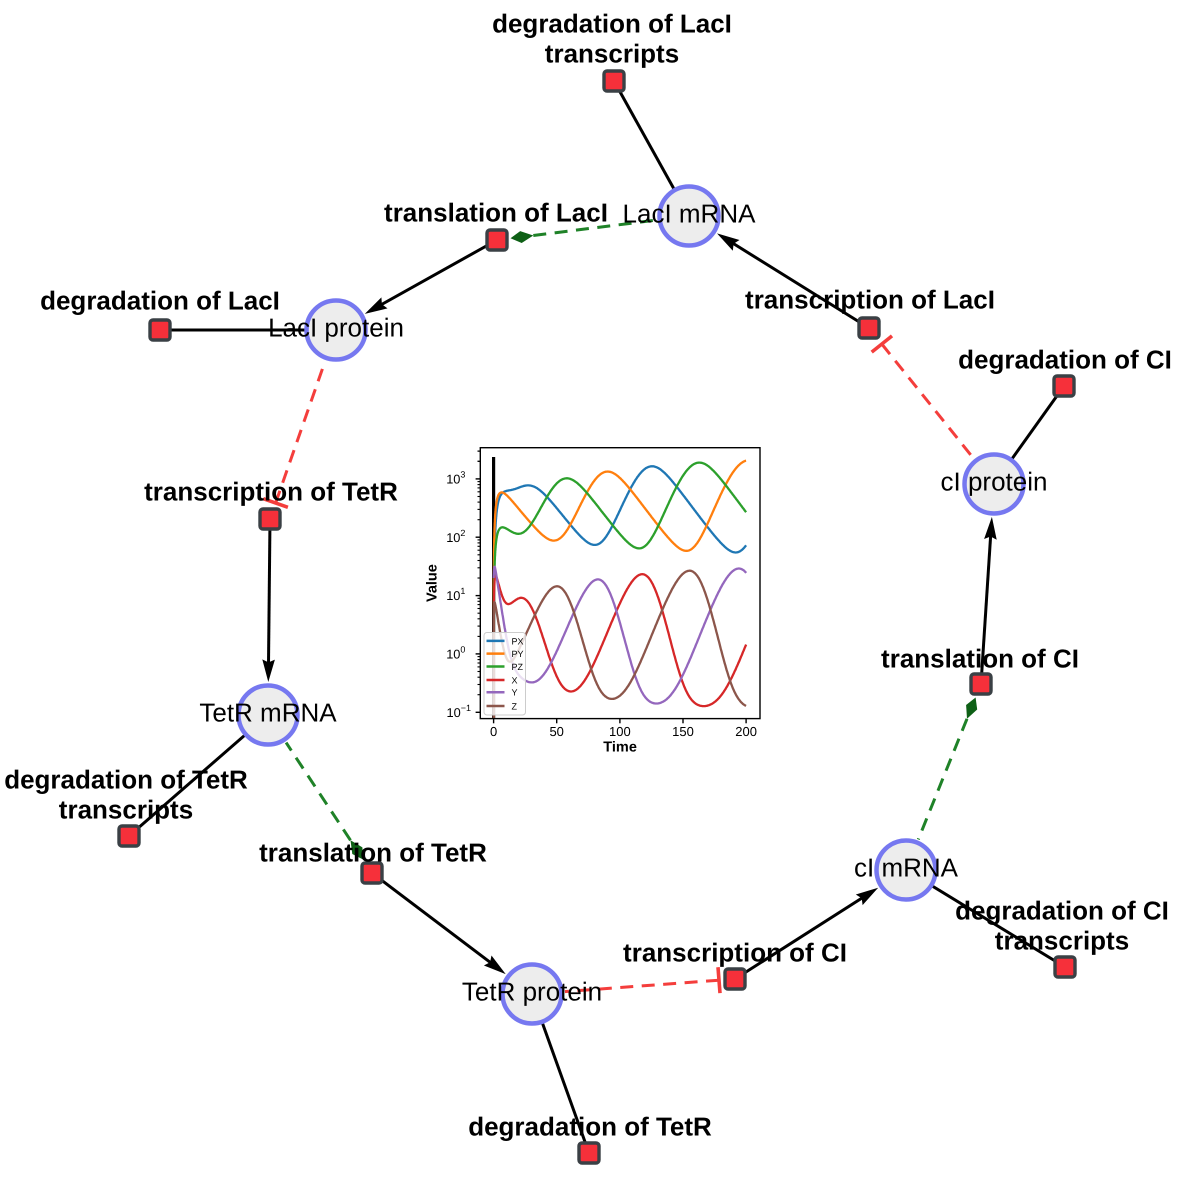 The height and width of the screenshot is (1200, 1189). I want to click on svg-text: TetR protein, so click(532, 992).